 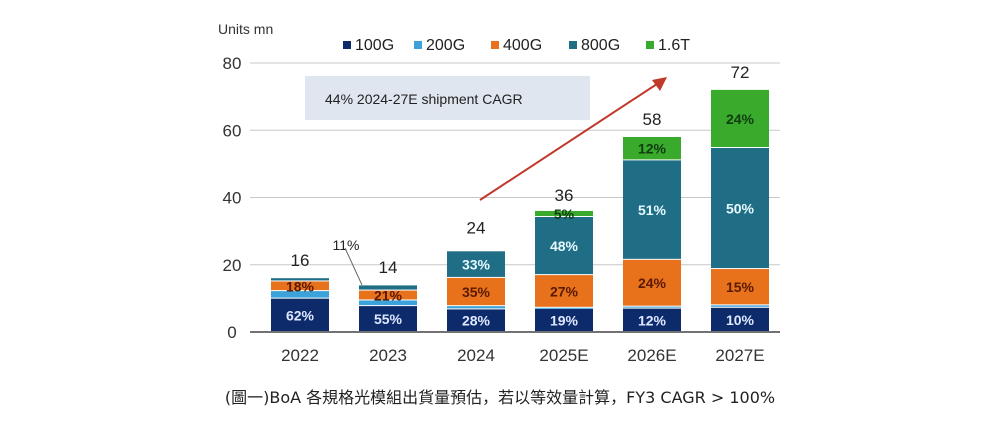 I want to click on segment-label: 21%, so click(x=388, y=296).